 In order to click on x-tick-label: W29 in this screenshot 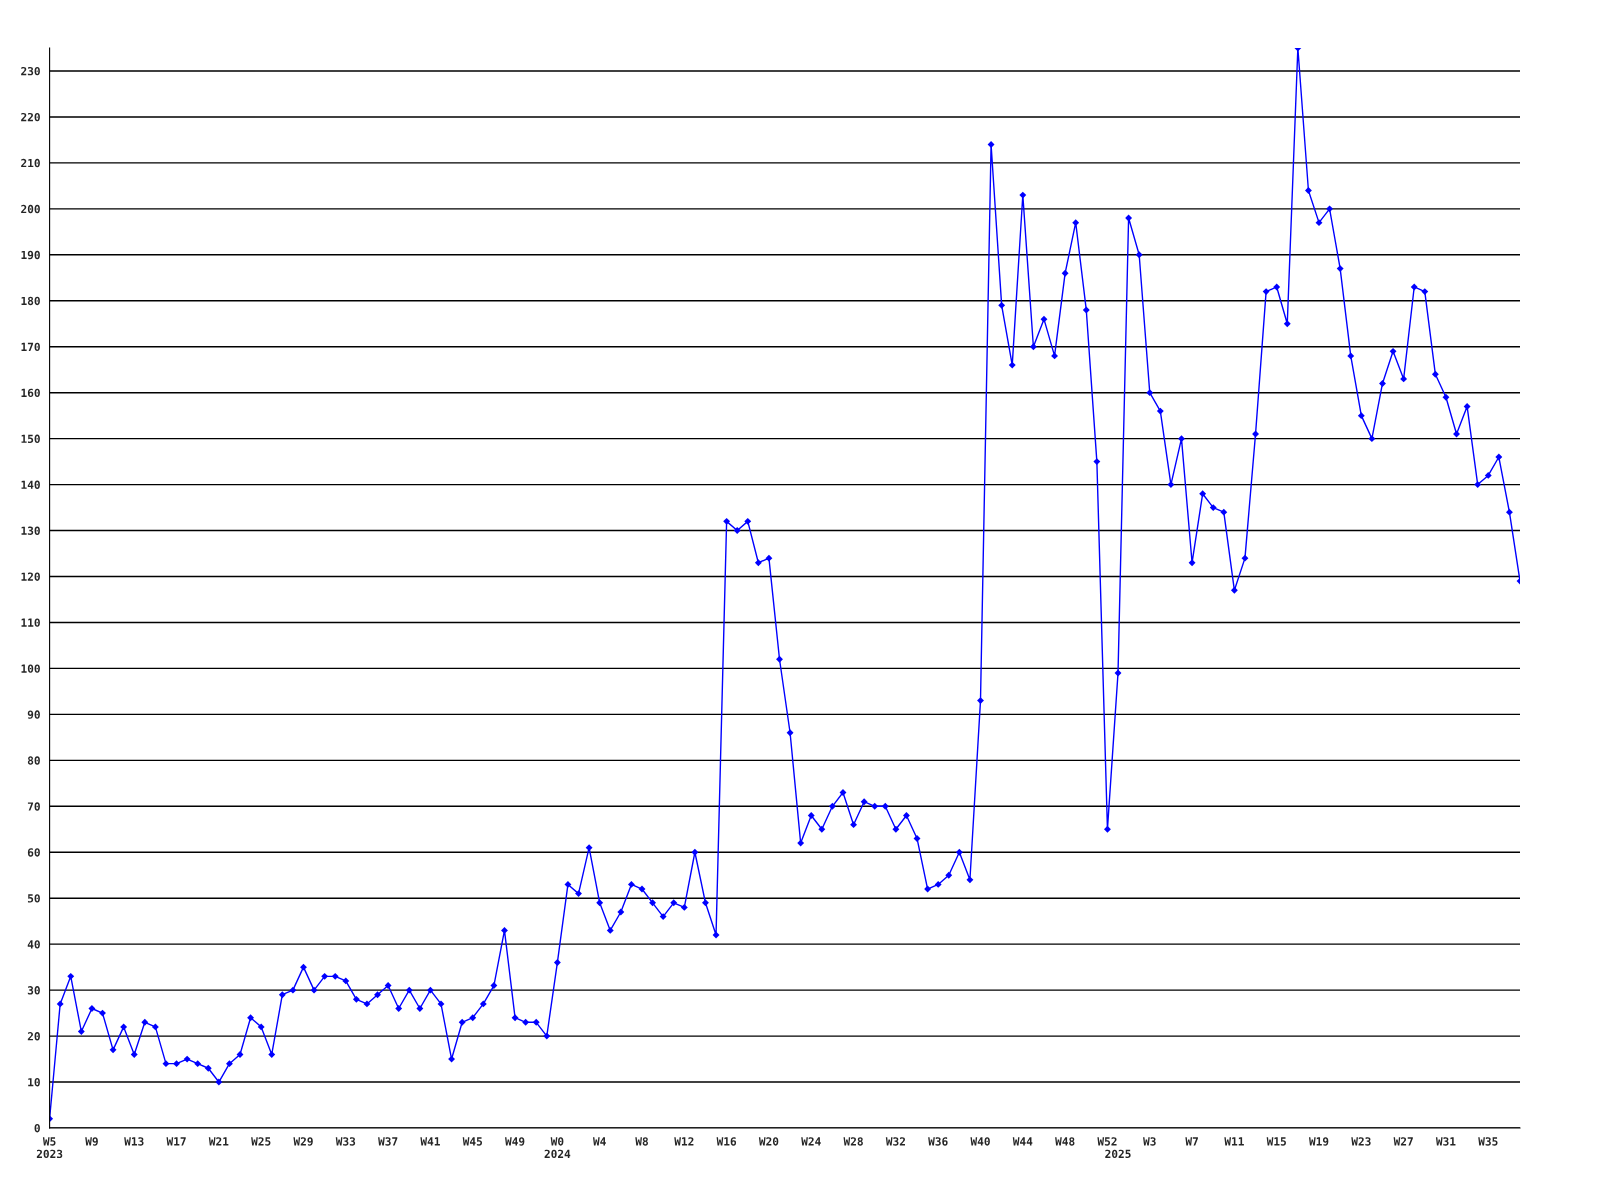, I will do `click(303, 1141)`.